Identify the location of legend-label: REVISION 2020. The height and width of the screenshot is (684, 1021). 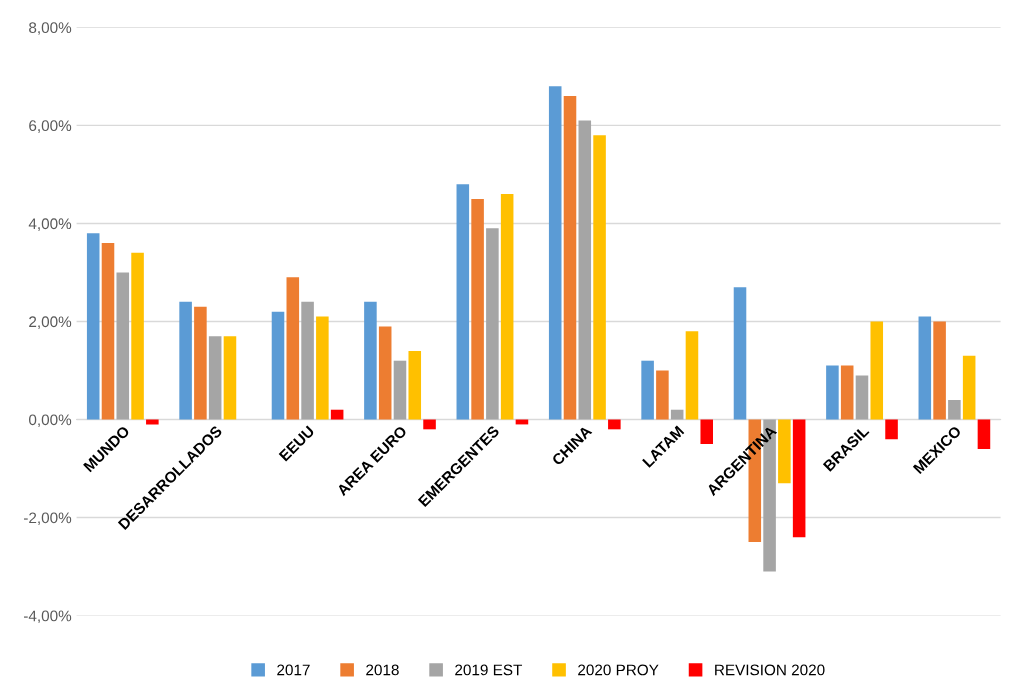
(770, 670).